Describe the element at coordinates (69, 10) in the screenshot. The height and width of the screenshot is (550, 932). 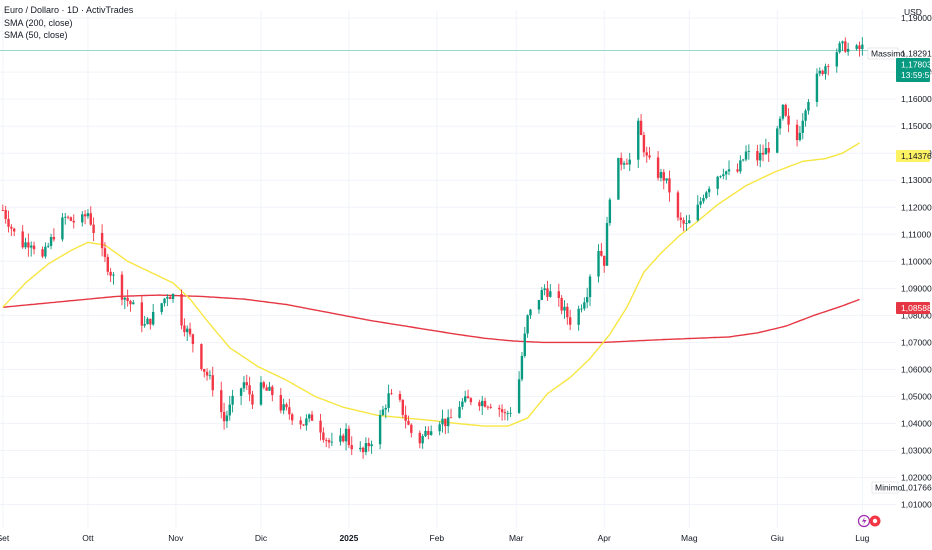
I see `symbol-title: Euro / Dollaro · 1D · ActivTrades` at that location.